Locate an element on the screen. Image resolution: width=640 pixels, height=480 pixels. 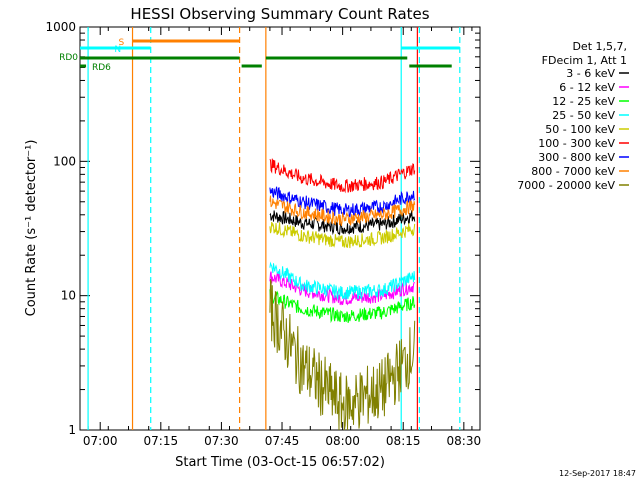
flag-label: N is located at coordinates (117, 50).